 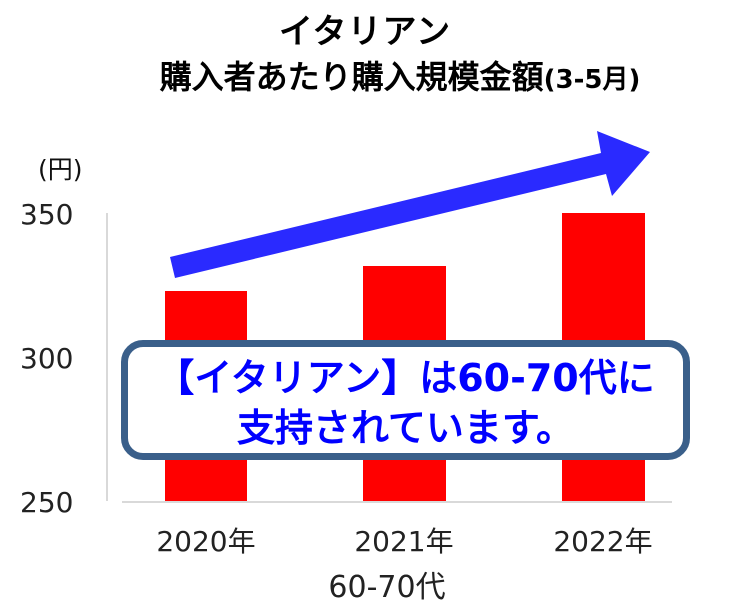 What do you see at coordinates (107, 357) in the screenshot?
I see `y-axis-line` at bounding box center [107, 357].